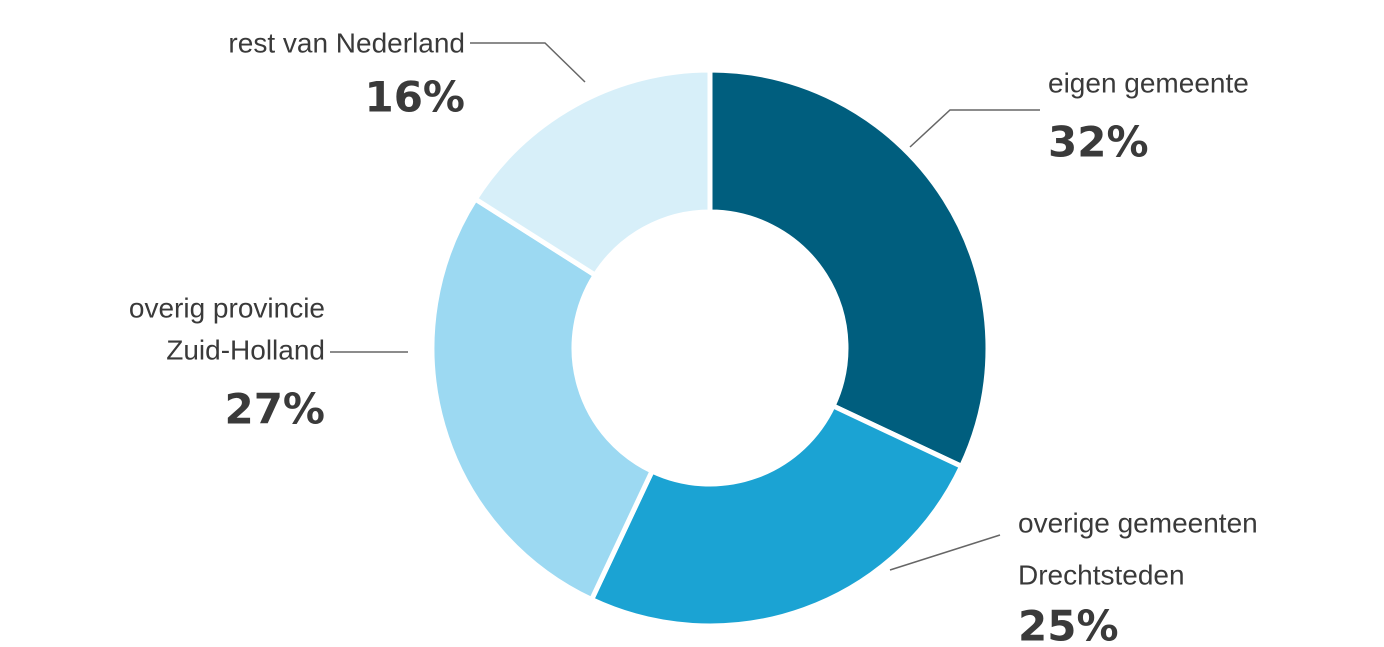 The image size is (1384, 647). I want to click on category-label: overige gemeenten, so click(1138, 522).